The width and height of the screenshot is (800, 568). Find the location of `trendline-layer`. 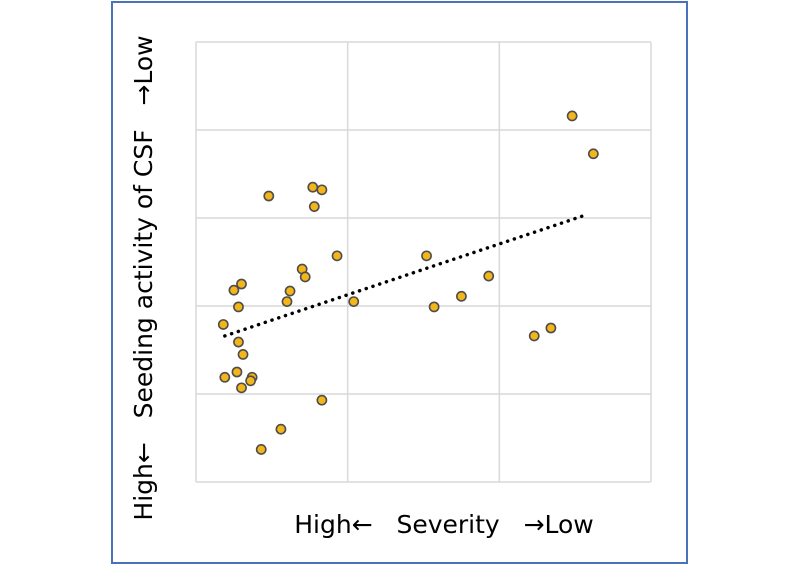

trendline-layer is located at coordinates (406, 275).